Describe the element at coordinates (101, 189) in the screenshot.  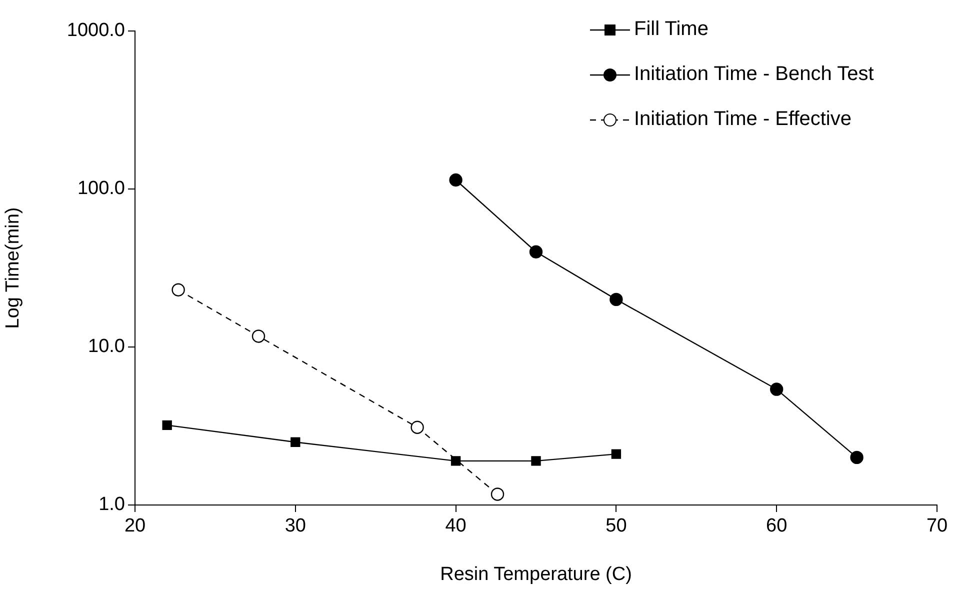
I see `y-tick-label: 100.0` at that location.